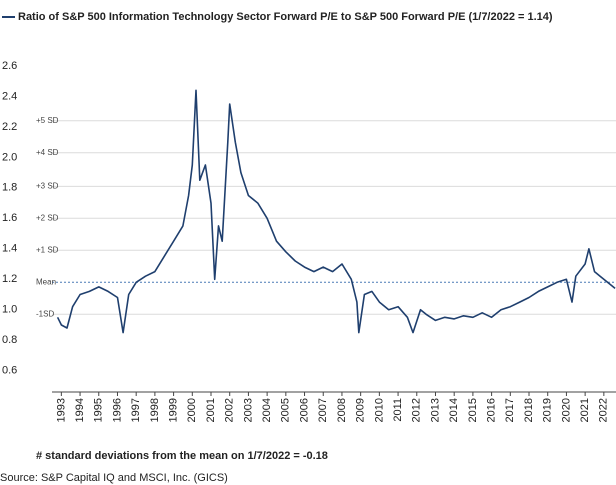  Describe the element at coordinates (342, 410) in the screenshot. I see `x-tick-label: 2008` at that location.